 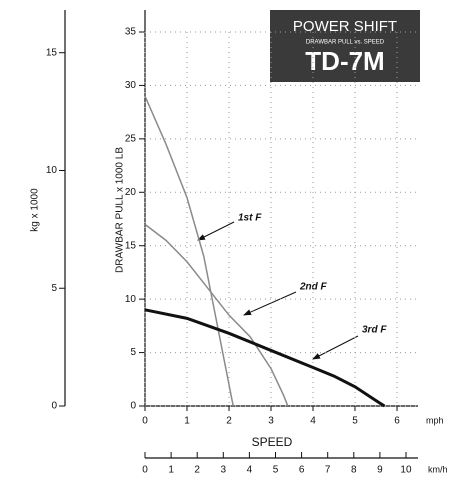 What do you see at coordinates (255, 57) in the screenshot?
I see `title-notch` at bounding box center [255, 57].